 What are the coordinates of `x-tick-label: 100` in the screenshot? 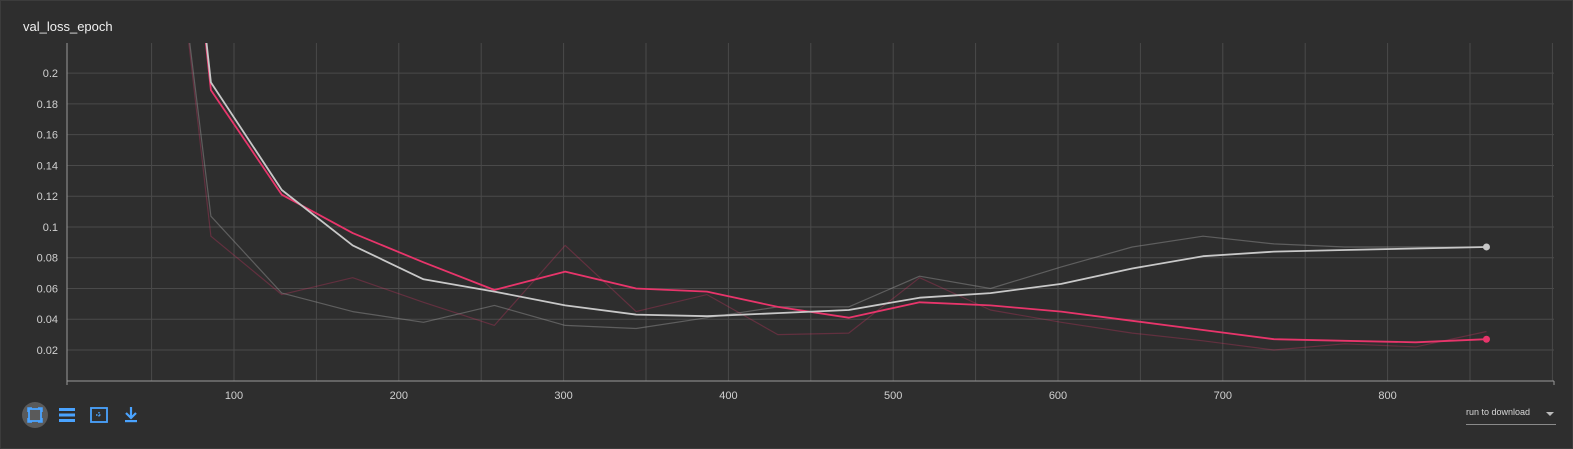 It's located at (234, 396).